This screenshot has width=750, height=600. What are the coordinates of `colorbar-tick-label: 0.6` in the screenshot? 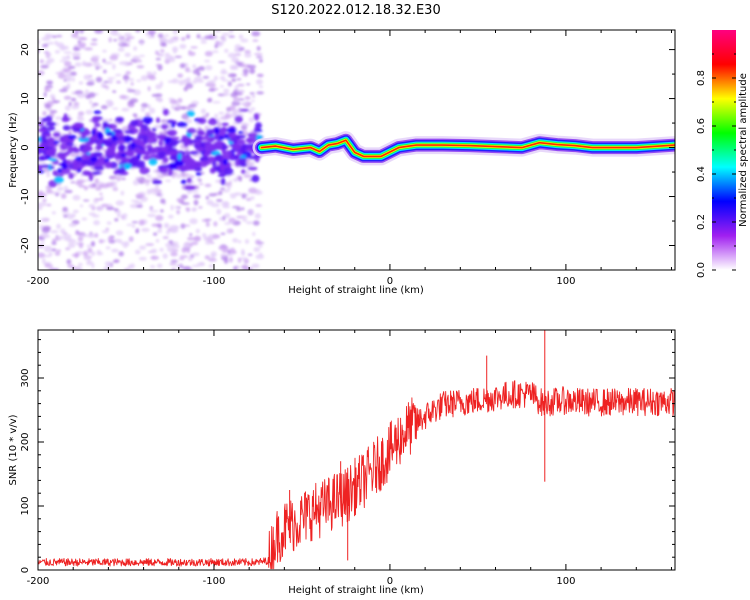 It's located at (701, 126).